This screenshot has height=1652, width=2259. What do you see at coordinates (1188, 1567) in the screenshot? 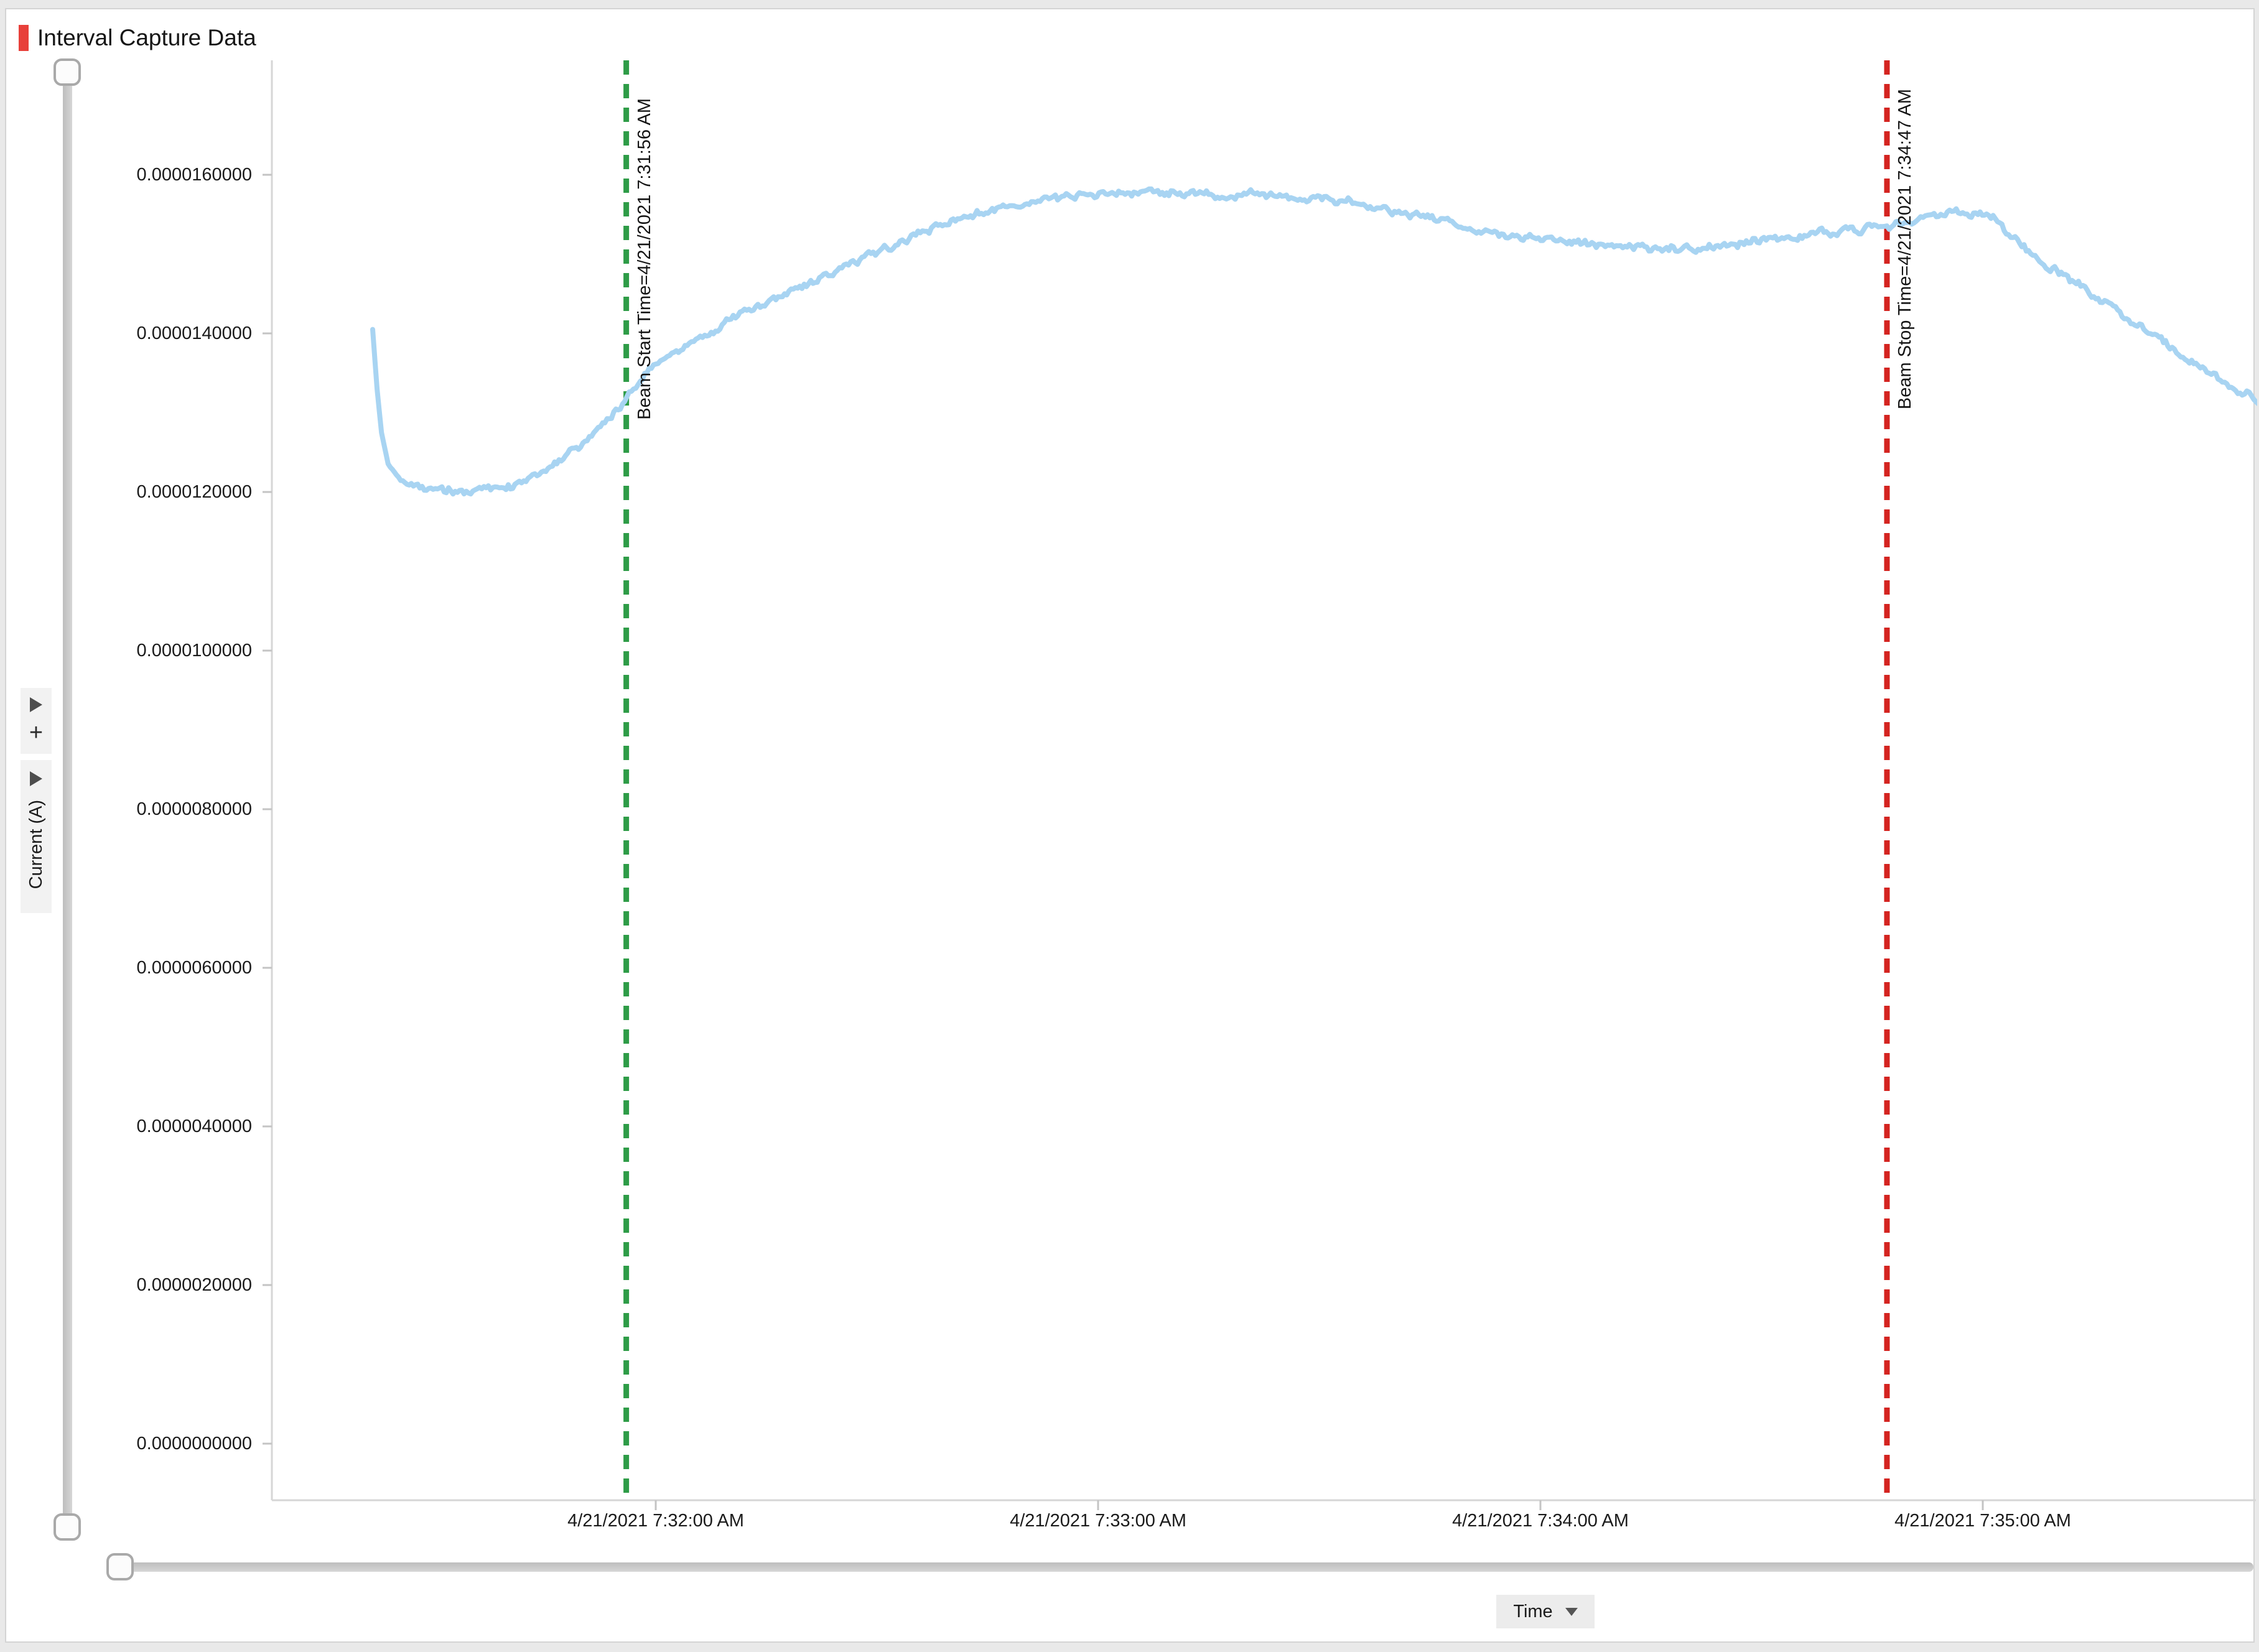
I see `x-axis-range-slider-track` at bounding box center [1188, 1567].